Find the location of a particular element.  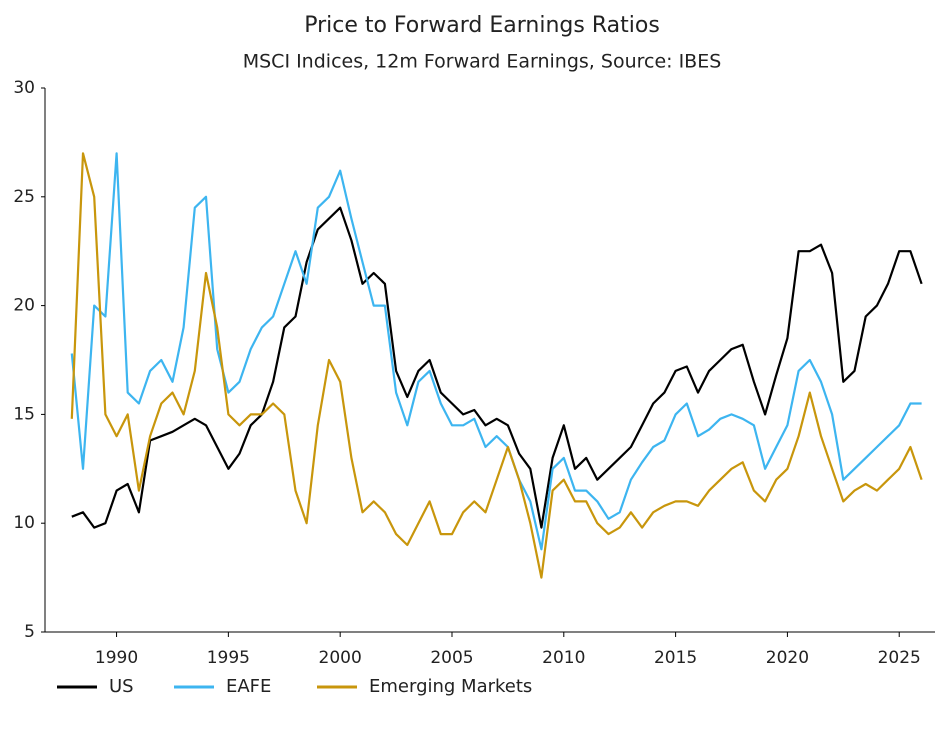

y-tick-label: 5 is located at coordinates (29, 632).